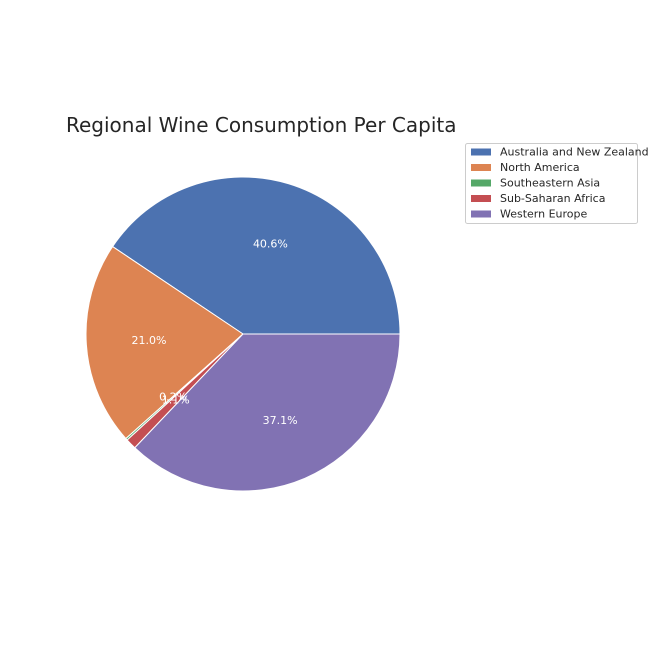 The width and height of the screenshot is (648, 648). I want to click on legend-label-western-europe: Western Europe, so click(544, 214).